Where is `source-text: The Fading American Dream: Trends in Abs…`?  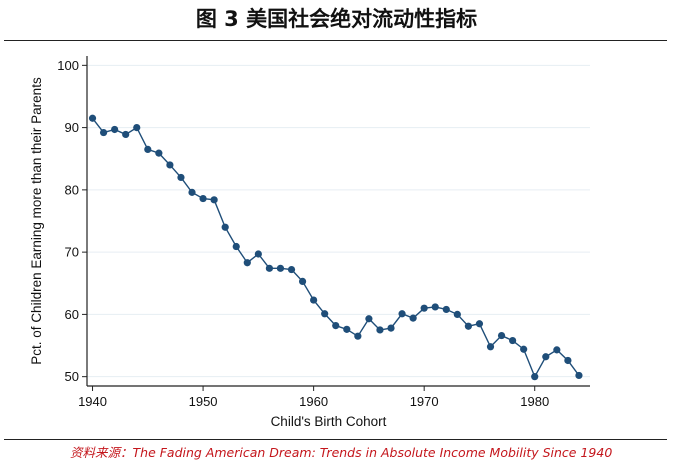
source-text: The Fading American Dream: Trends in Abs… is located at coordinates (372, 452).